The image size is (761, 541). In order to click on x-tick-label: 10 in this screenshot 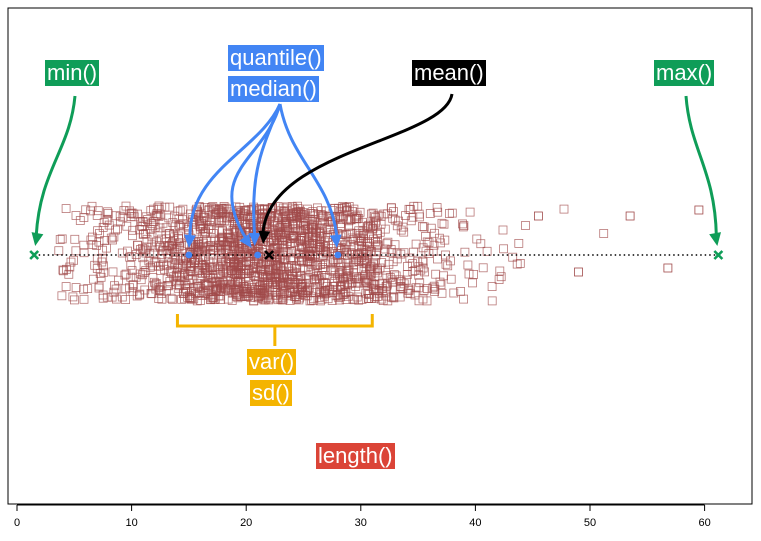, I will do `click(131, 523)`.